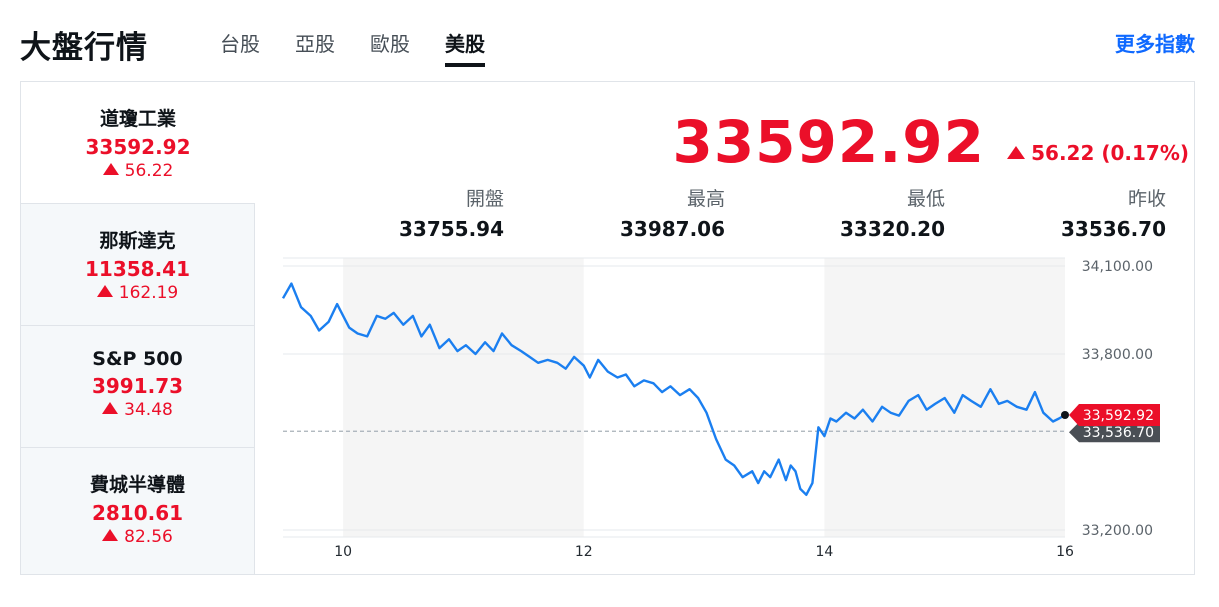 This screenshot has height=607, width=1219. What do you see at coordinates (137, 359) in the screenshot?
I see `index-name: S&P 500` at bounding box center [137, 359].